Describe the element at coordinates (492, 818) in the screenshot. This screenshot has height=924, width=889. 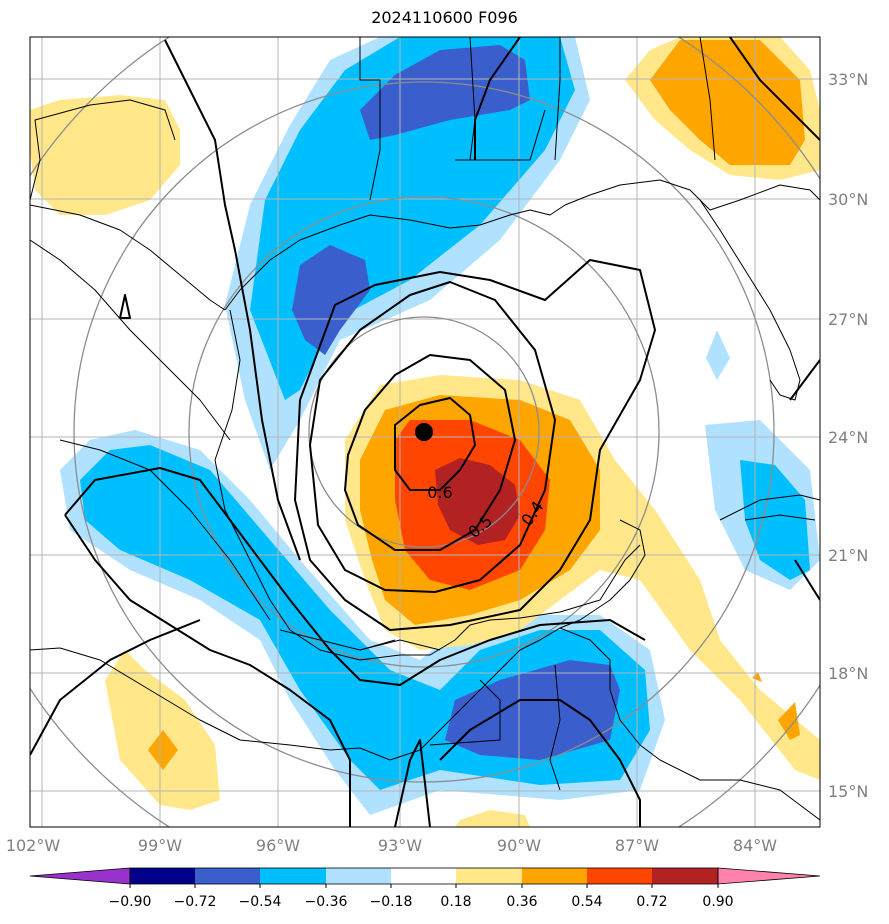
I see `pos-region-south` at that location.